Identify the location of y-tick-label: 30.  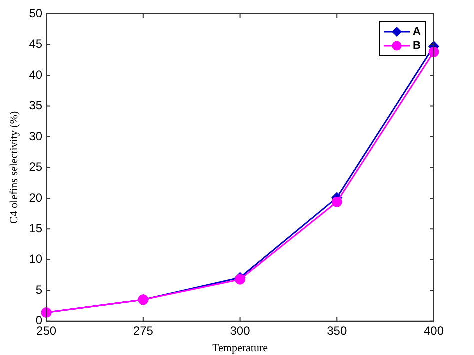
(36, 136).